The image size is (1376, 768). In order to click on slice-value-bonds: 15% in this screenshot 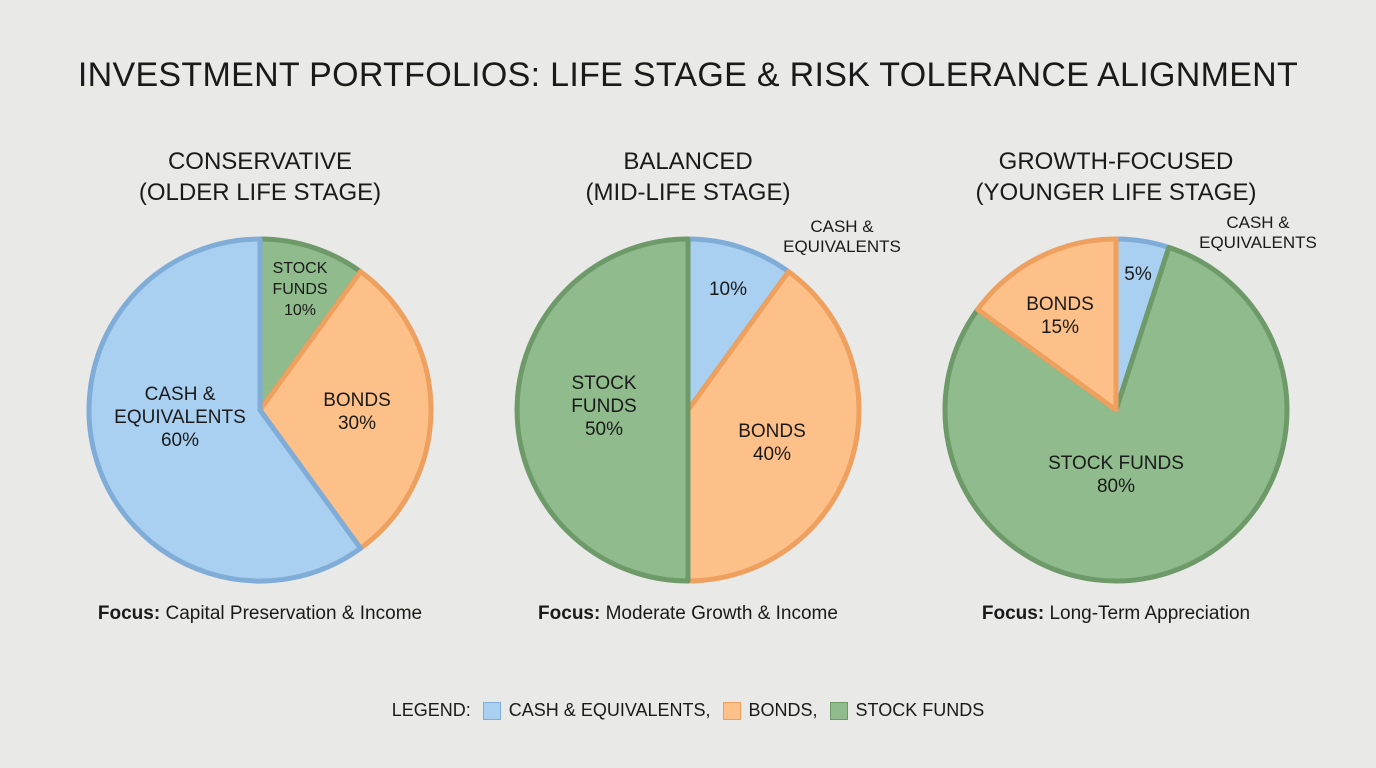, I will do `click(1060, 327)`.